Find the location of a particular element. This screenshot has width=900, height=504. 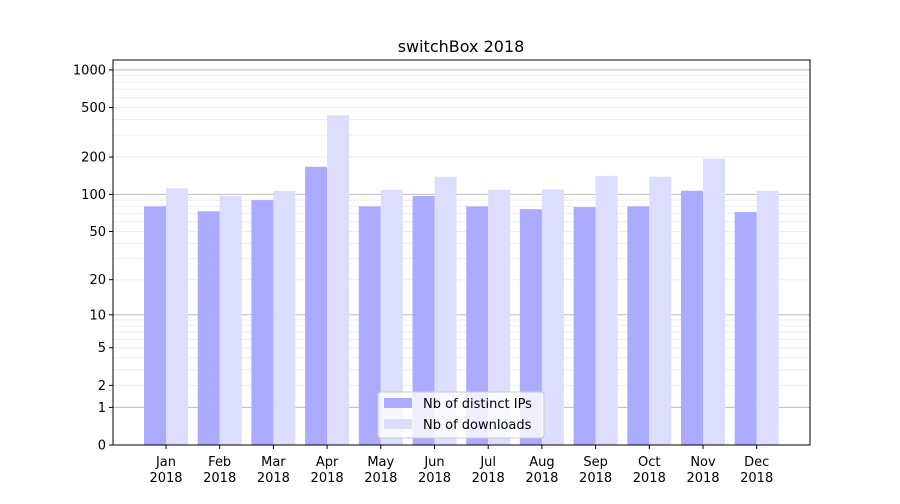

legend: Nb of distinct IPs Nb of downloads is located at coordinates (461, 415).